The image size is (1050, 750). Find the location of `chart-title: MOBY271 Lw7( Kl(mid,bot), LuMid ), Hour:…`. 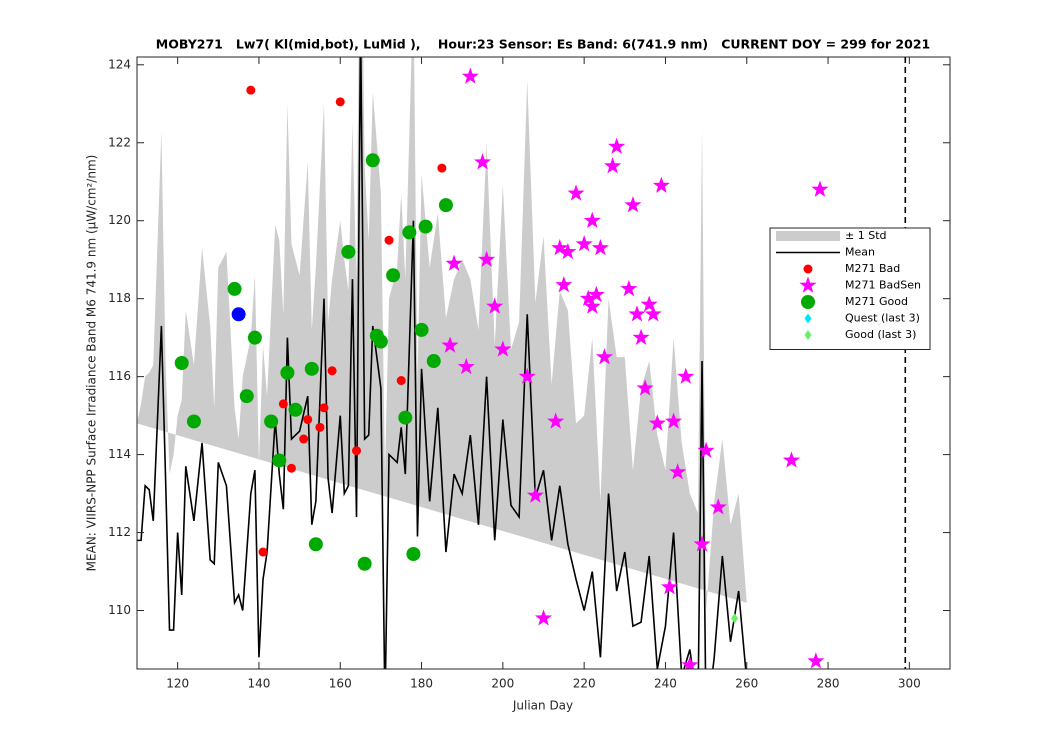

chart-title: MOBY271 Lw7( Kl(mid,bot), LuMid ), Hour:… is located at coordinates (543, 44).